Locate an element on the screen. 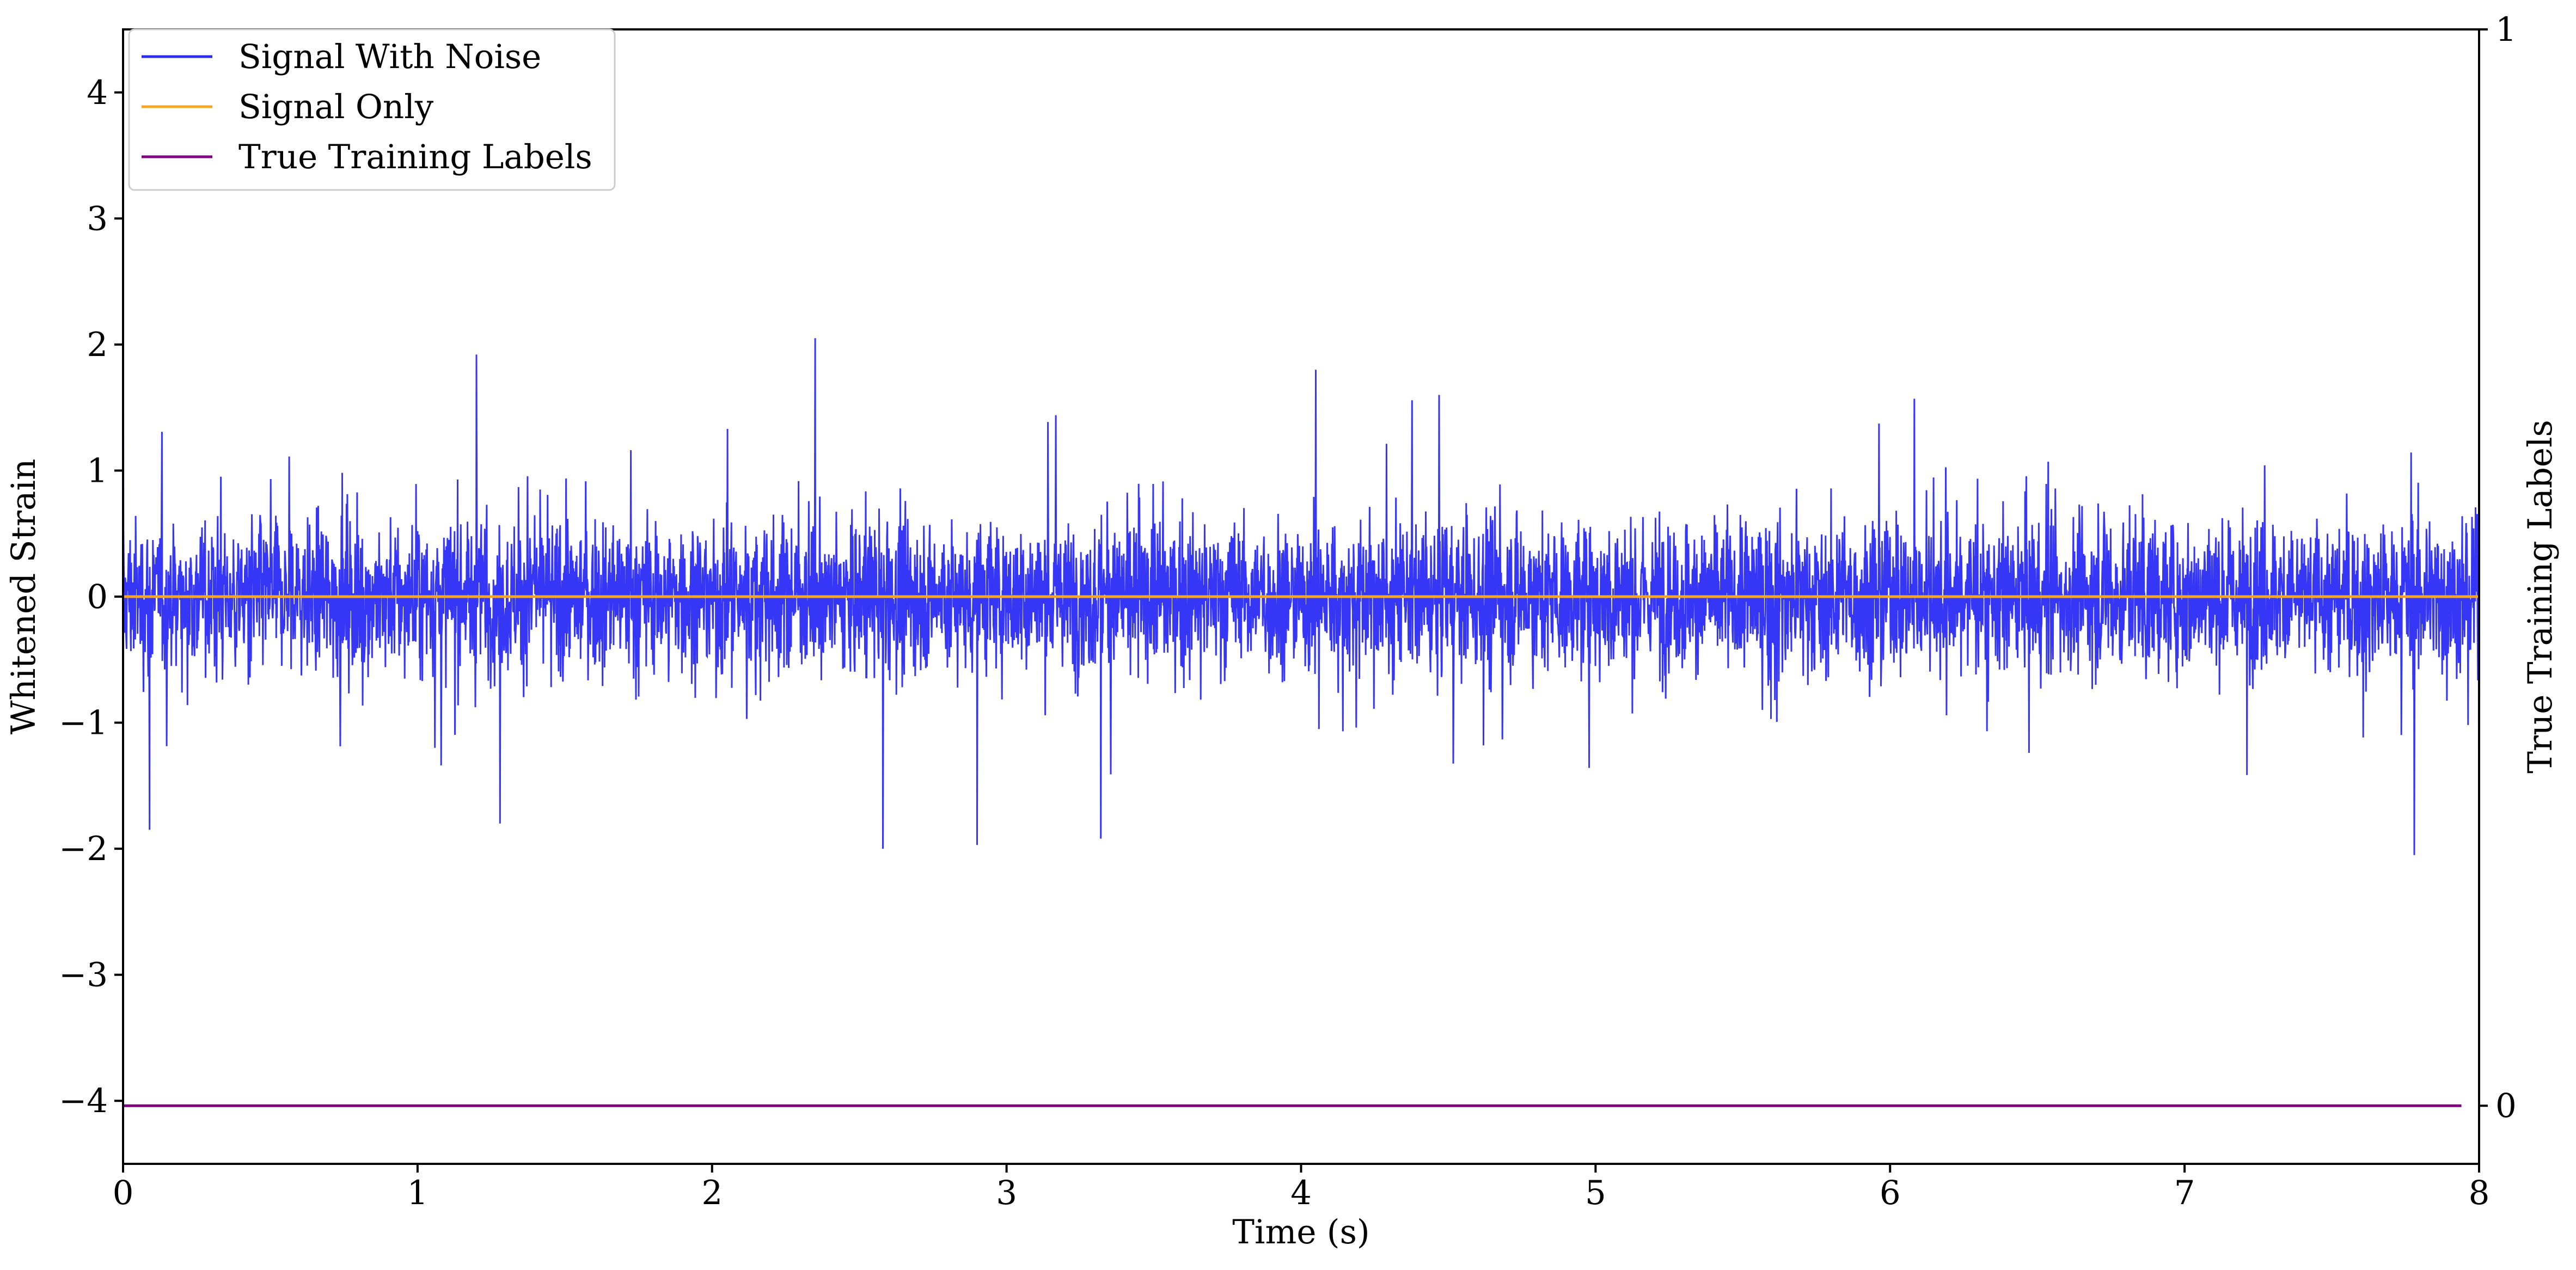 The image size is (2576, 1270). y2-axis-label: True Training Labels is located at coordinates (2540, 597).